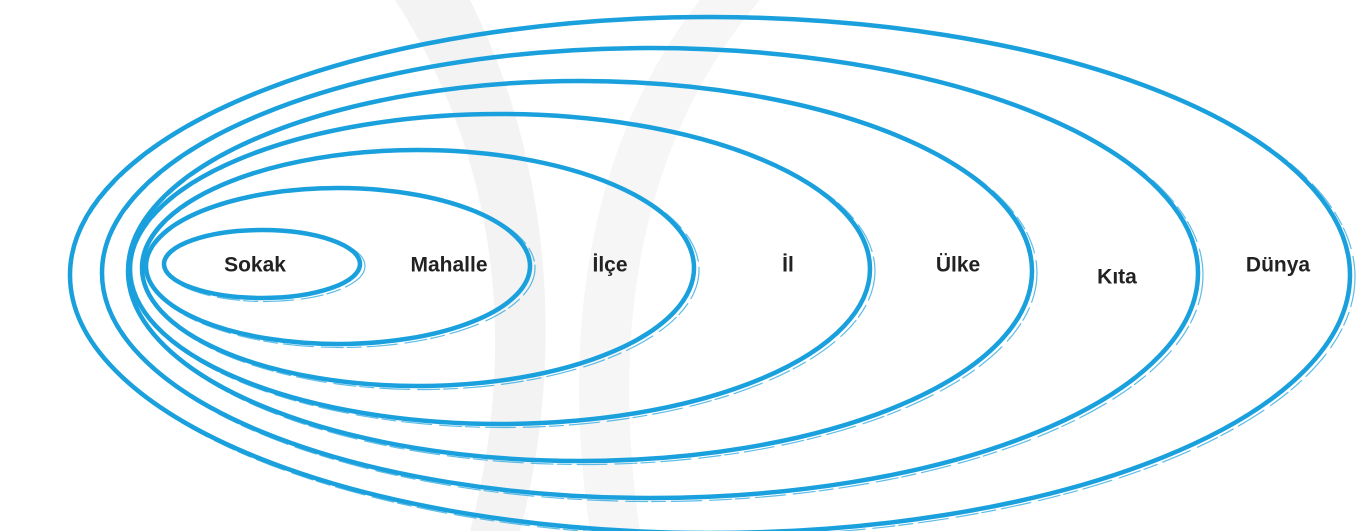  I want to click on ring-1-brush-edge, so click(265, 266).